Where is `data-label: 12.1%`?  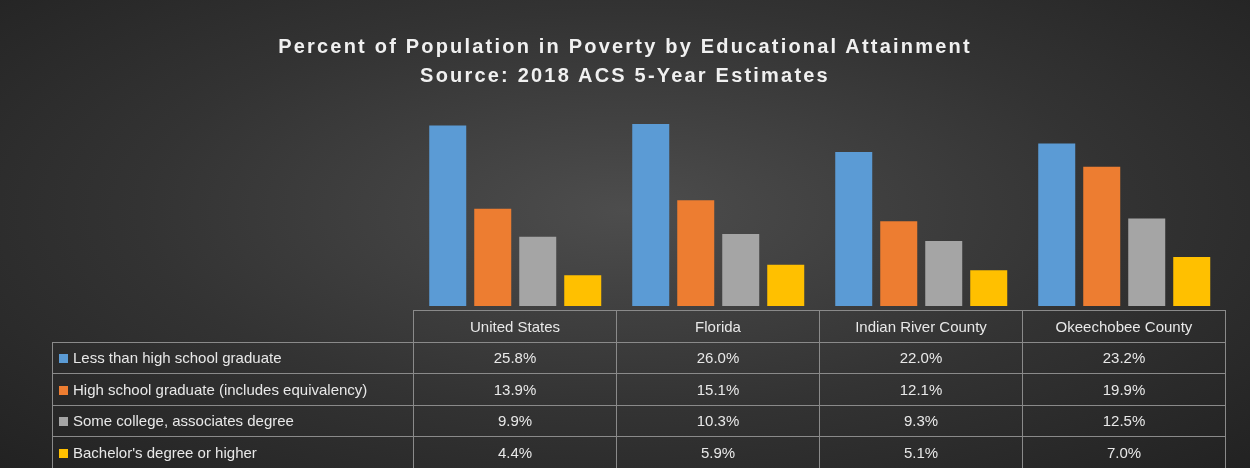
data-label: 12.1% is located at coordinates (921, 389).